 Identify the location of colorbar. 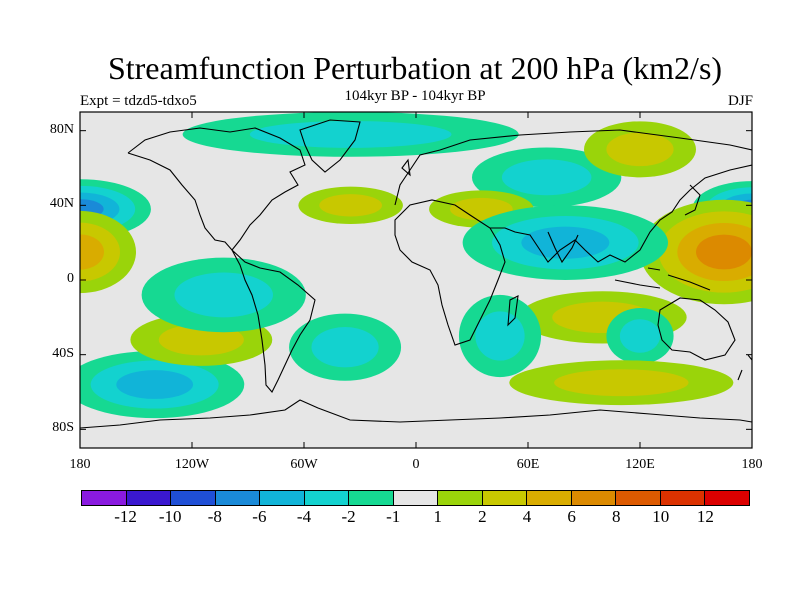
(415, 498).